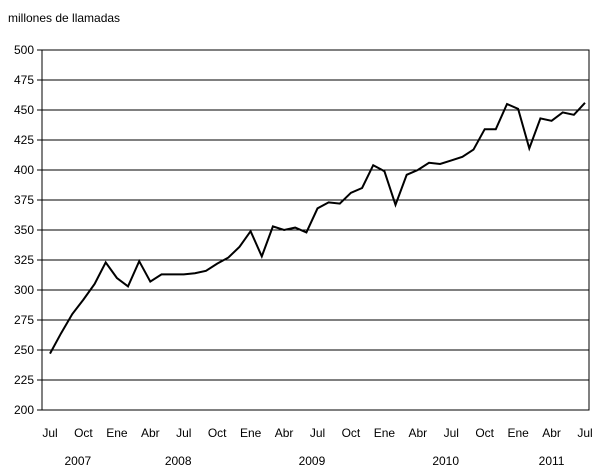 Image resolution: width=599 pixels, height=466 pixels. Describe the element at coordinates (24, 290) in the screenshot. I see `y-tick-label: 300` at that location.